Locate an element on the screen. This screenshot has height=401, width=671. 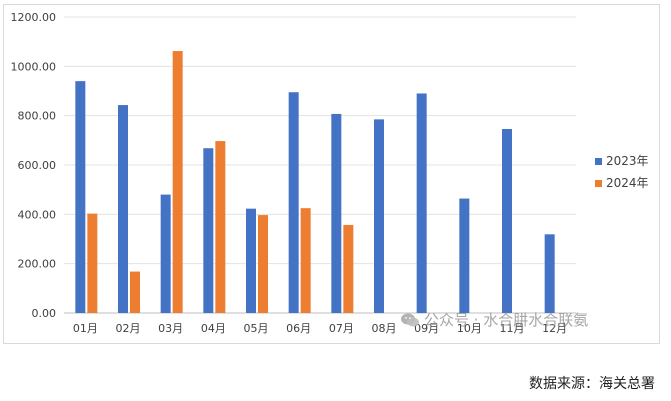
y-tick-label: 600.00 is located at coordinates (37, 165).